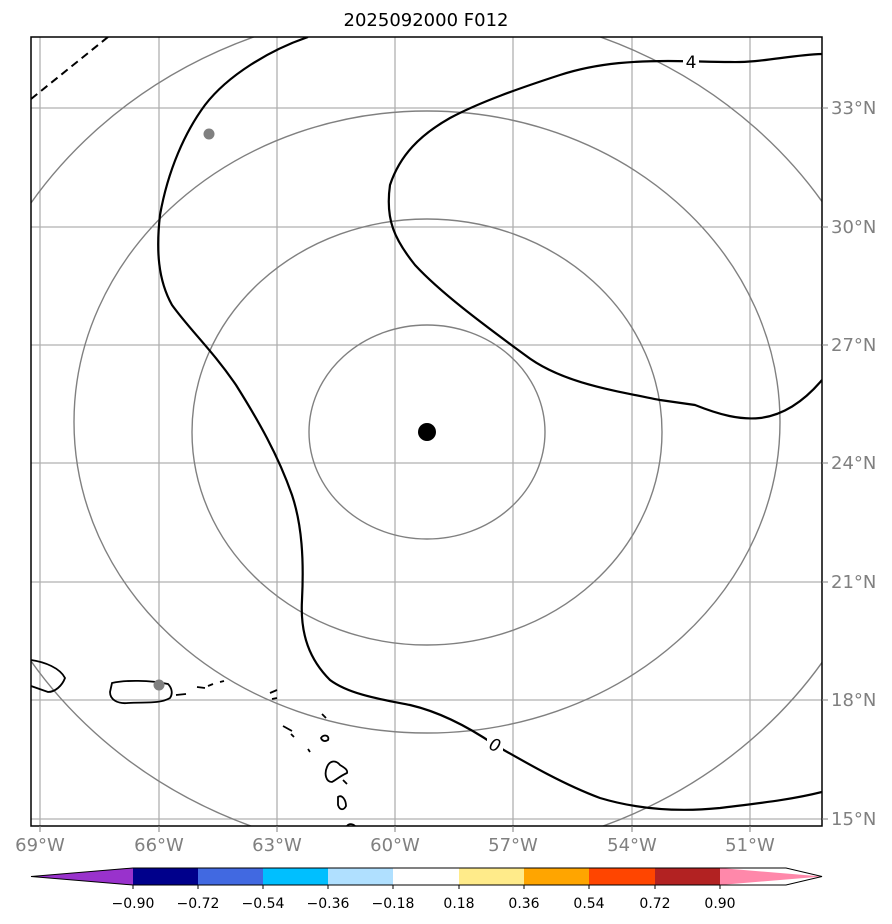 The width and height of the screenshot is (892, 924). What do you see at coordinates (198, 904) in the screenshot?
I see `colorbar-tick-label: −0.72` at bounding box center [198, 904].